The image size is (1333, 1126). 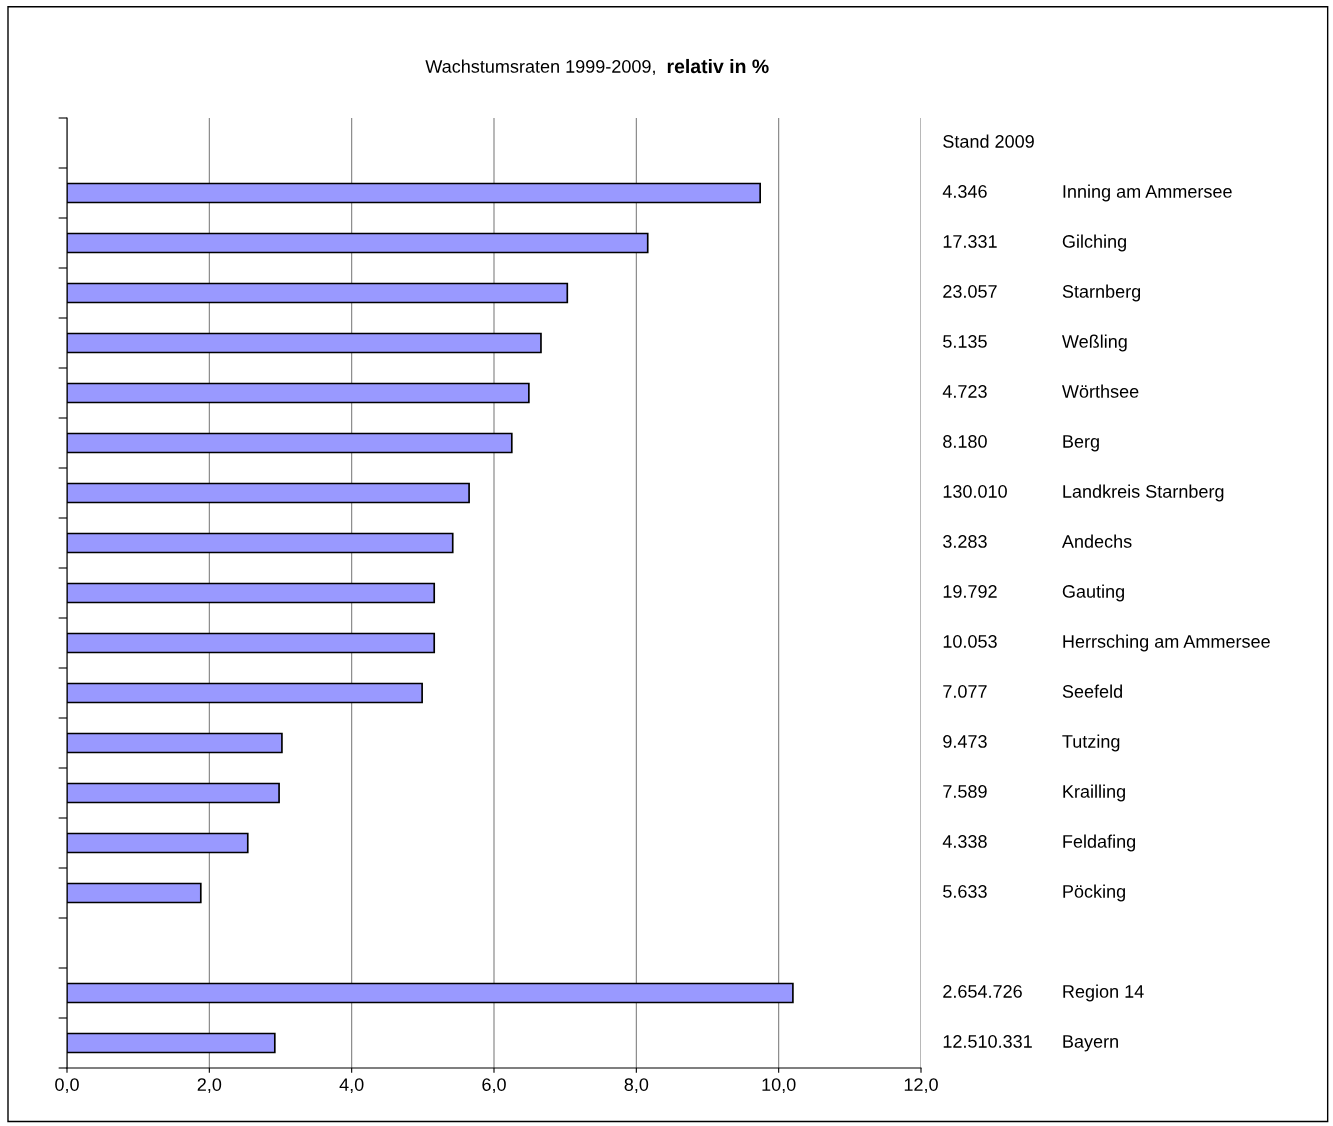 I want to click on x-tick-label: 2,0, so click(x=209, y=1086).